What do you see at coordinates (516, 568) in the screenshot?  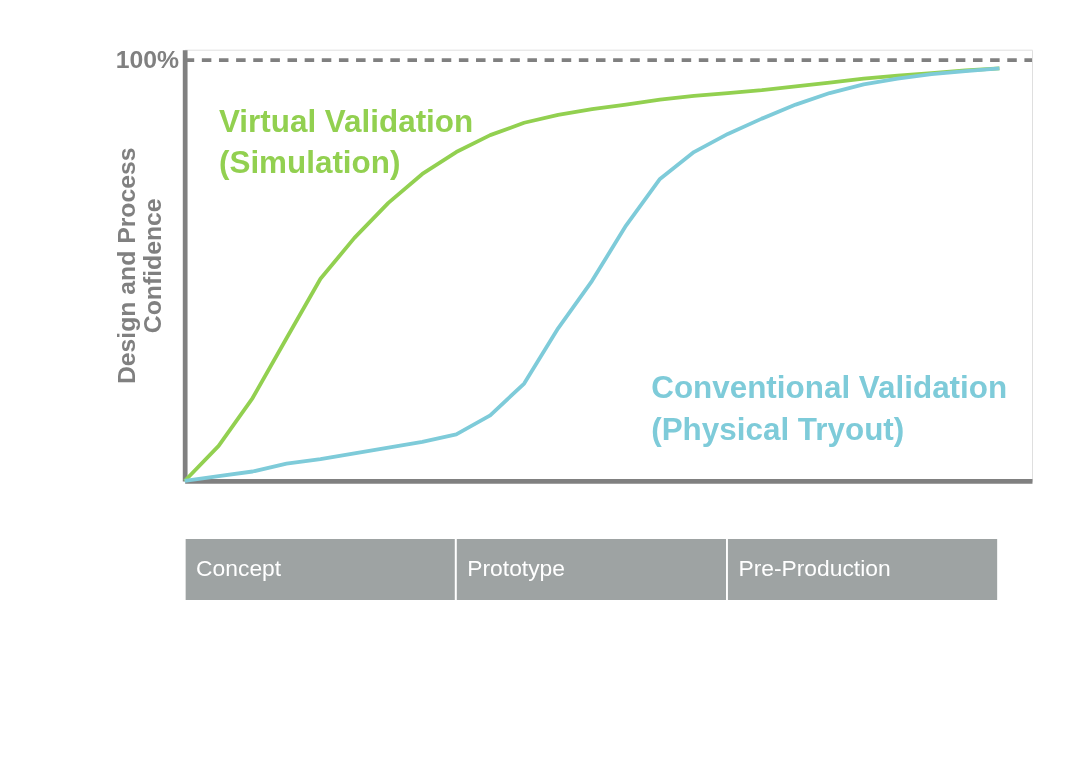 I see `text: Prototype` at bounding box center [516, 568].